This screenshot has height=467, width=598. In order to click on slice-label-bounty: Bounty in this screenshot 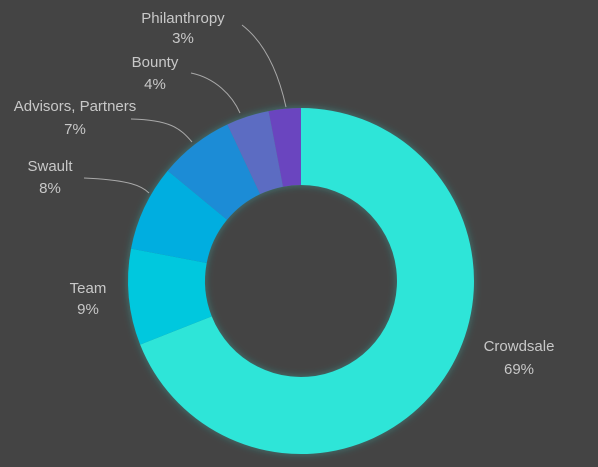, I will do `click(155, 62)`.